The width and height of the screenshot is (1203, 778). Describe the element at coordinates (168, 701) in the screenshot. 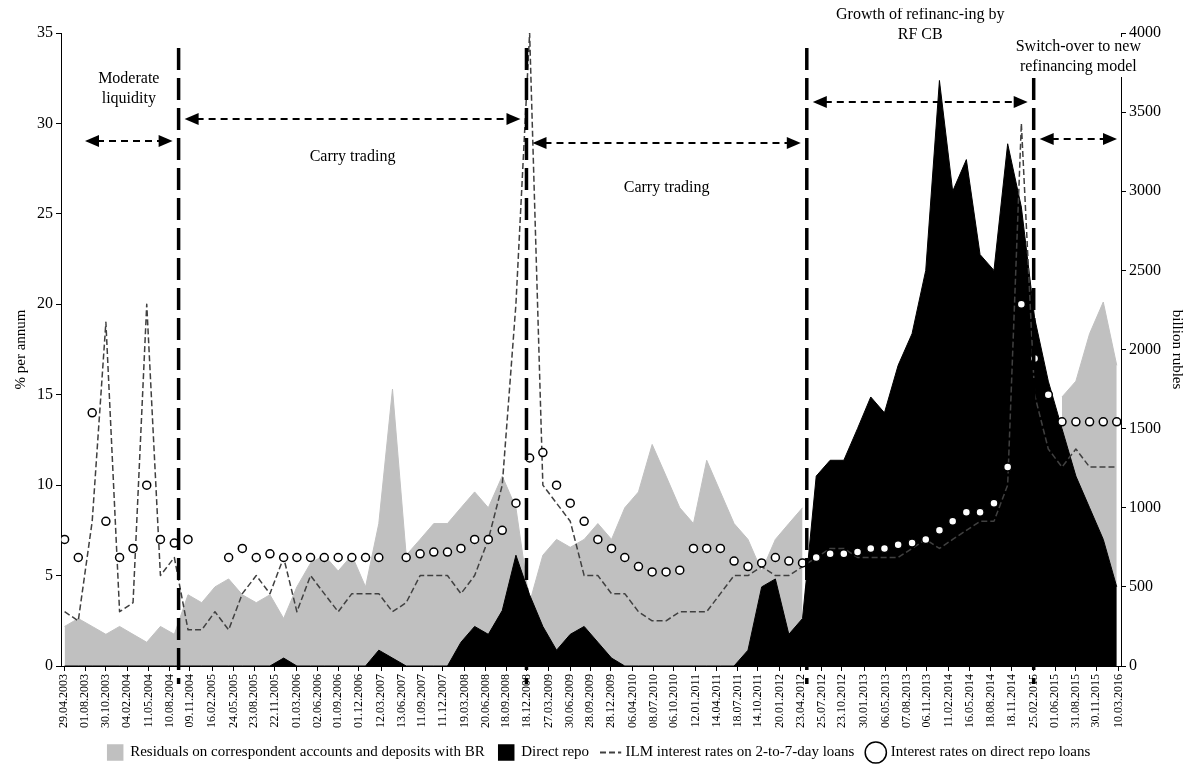

I see `x-tick-label: 10.08.2004` at that location.